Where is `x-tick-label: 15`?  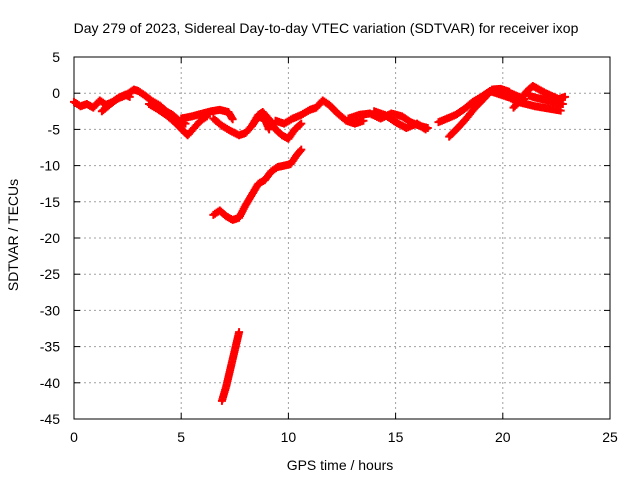
x-tick-label: 15 is located at coordinates (396, 437).